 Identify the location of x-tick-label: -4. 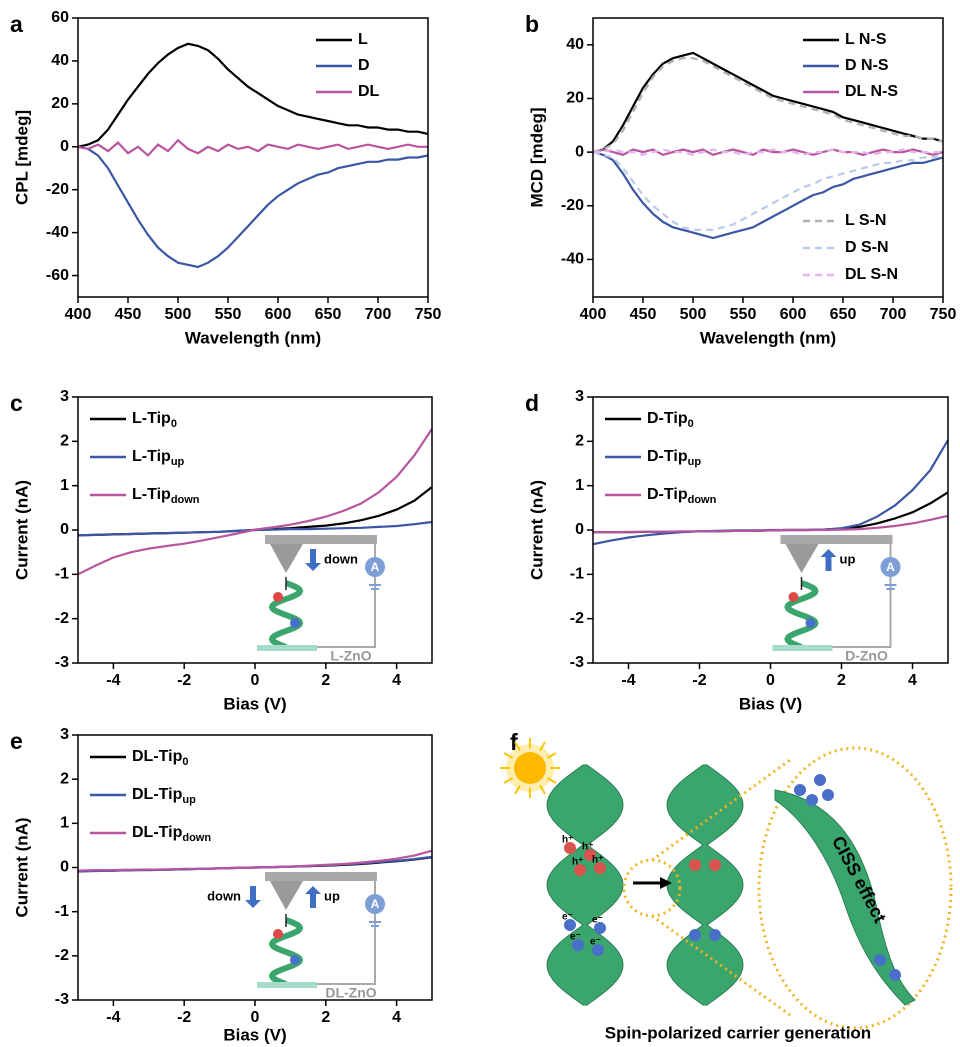
(113, 1017).